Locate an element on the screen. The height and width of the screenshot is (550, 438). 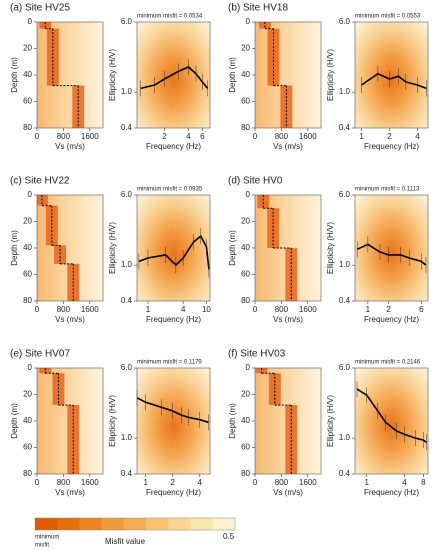
panel-title: (d) Site HV0 is located at coordinates (255, 181).